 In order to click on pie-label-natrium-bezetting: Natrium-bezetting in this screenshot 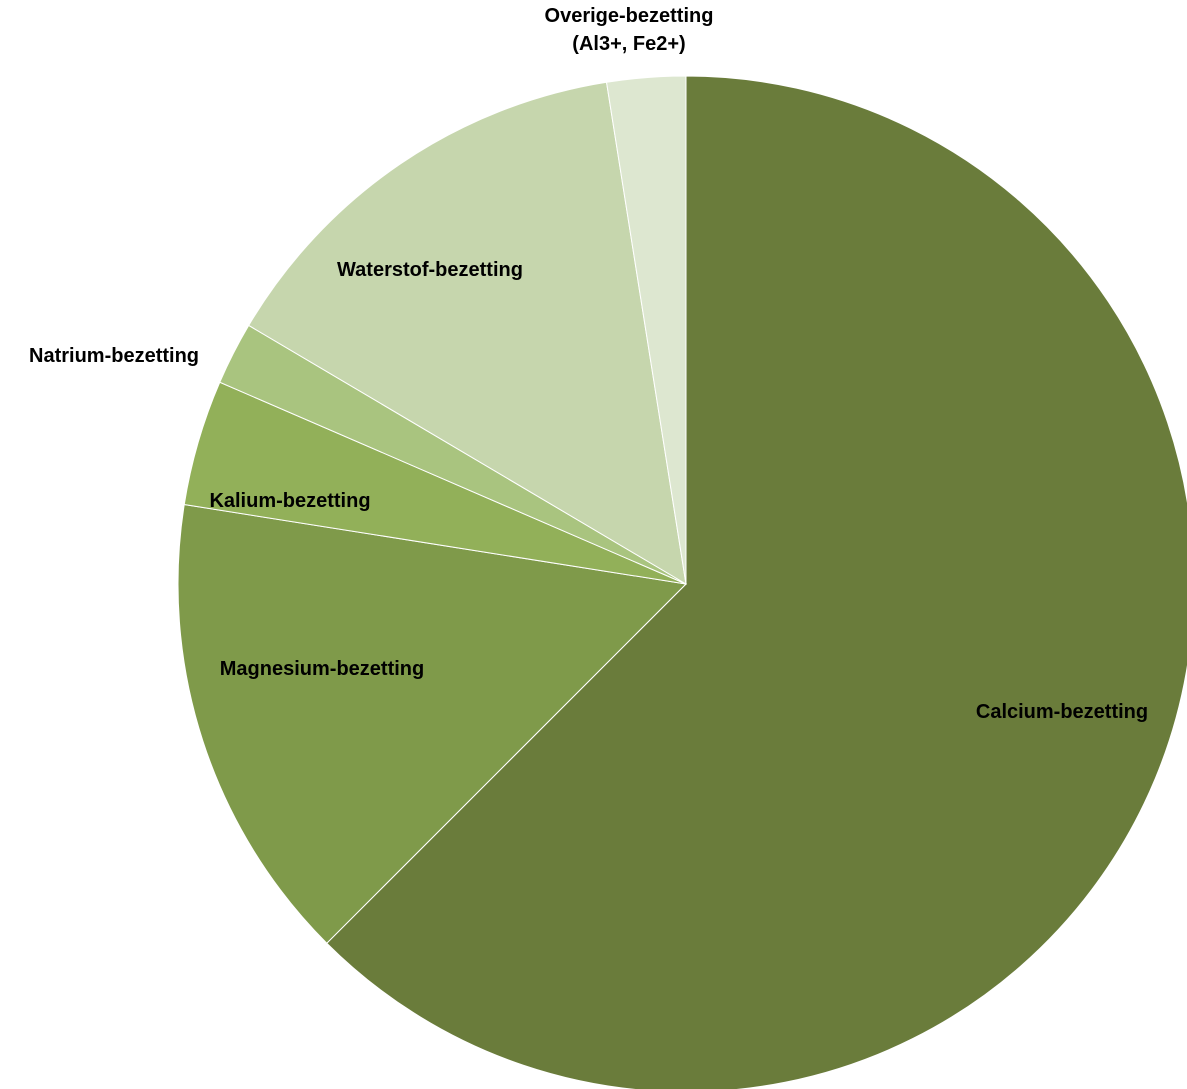, I will do `click(114, 356)`.